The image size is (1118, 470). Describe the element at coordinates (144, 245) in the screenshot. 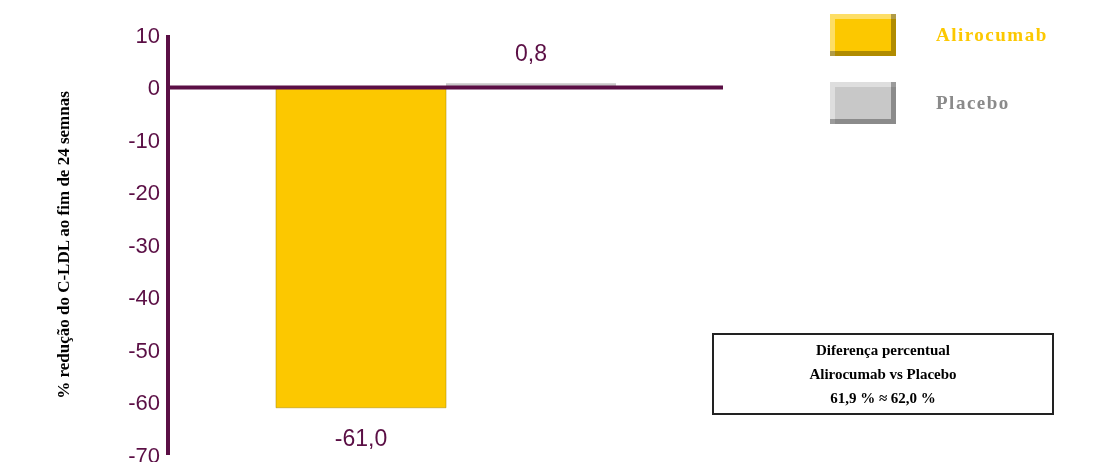

I see `y-tick-label: -30` at that location.